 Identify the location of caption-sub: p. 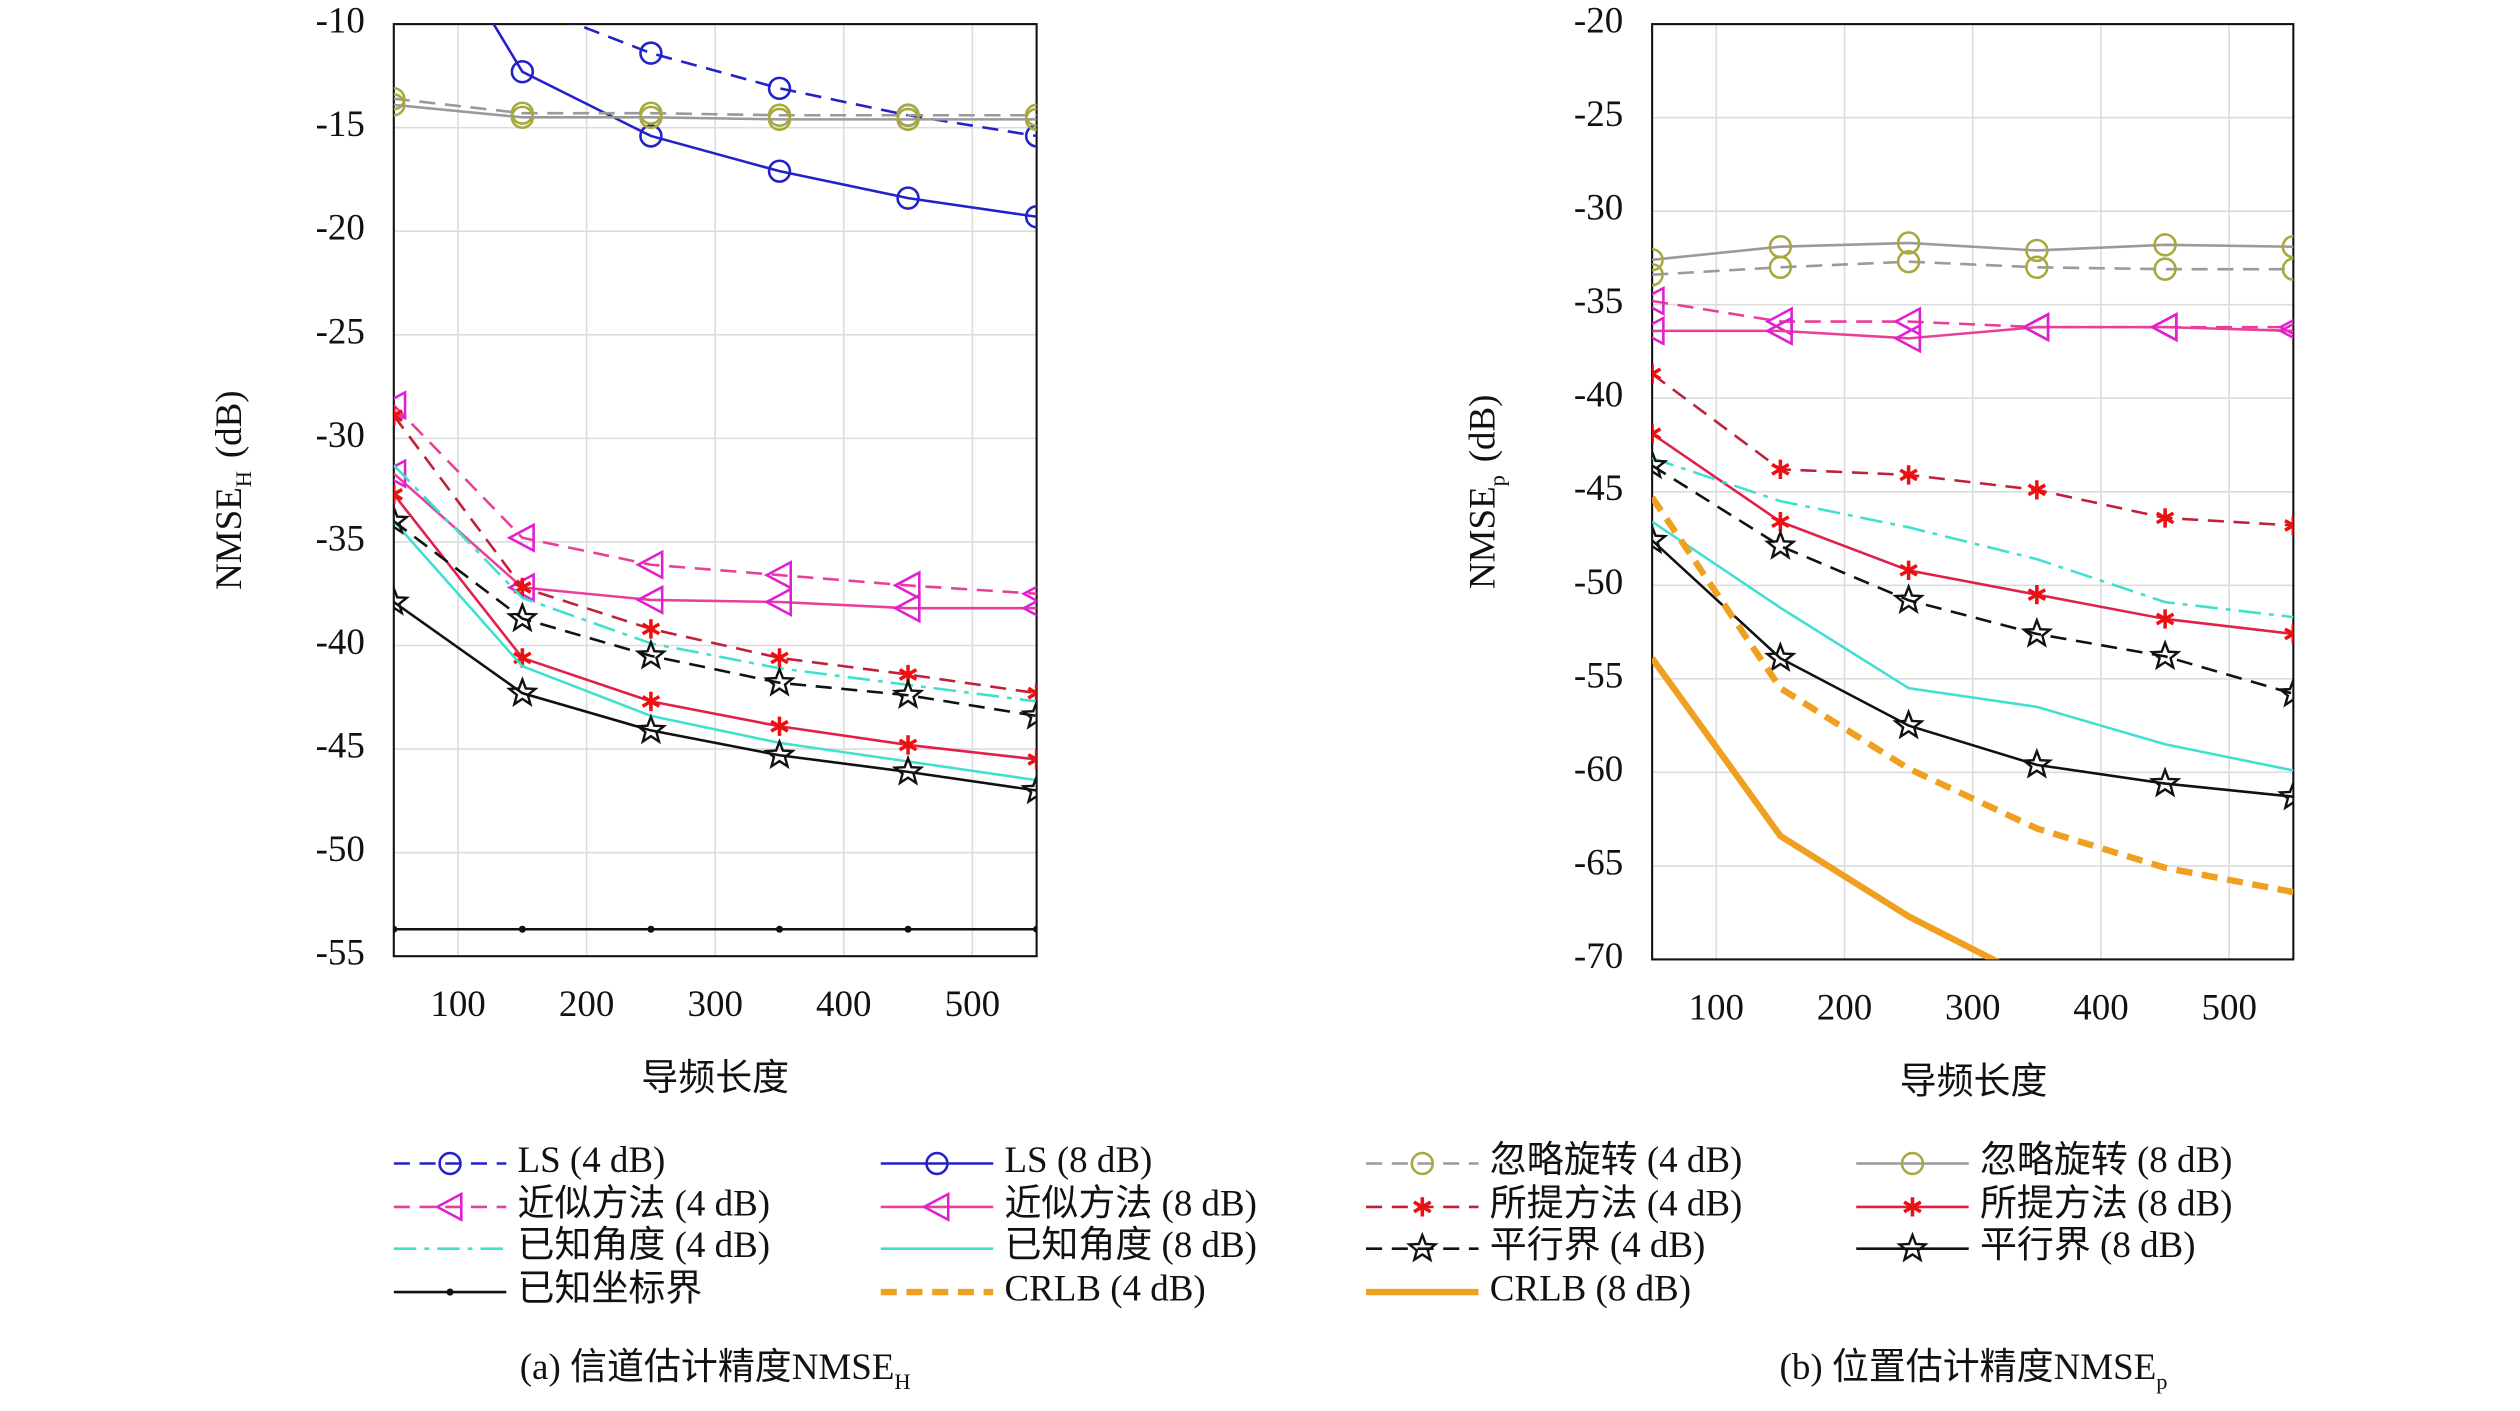
(2161, 1380).